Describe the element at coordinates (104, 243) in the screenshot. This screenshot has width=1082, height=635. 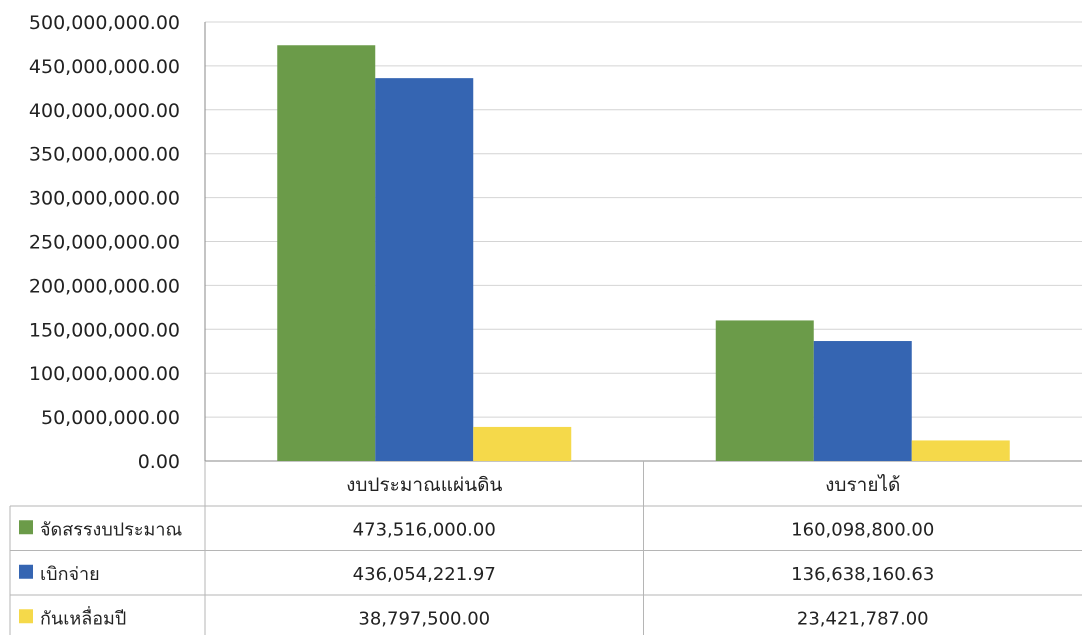
I see `y-tick-label: 250,000,000.00` at that location.